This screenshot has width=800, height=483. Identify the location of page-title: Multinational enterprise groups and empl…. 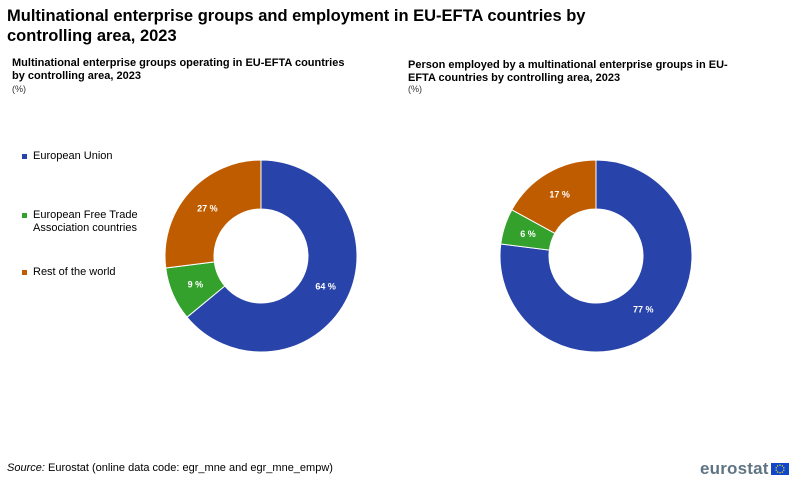
(296, 26).